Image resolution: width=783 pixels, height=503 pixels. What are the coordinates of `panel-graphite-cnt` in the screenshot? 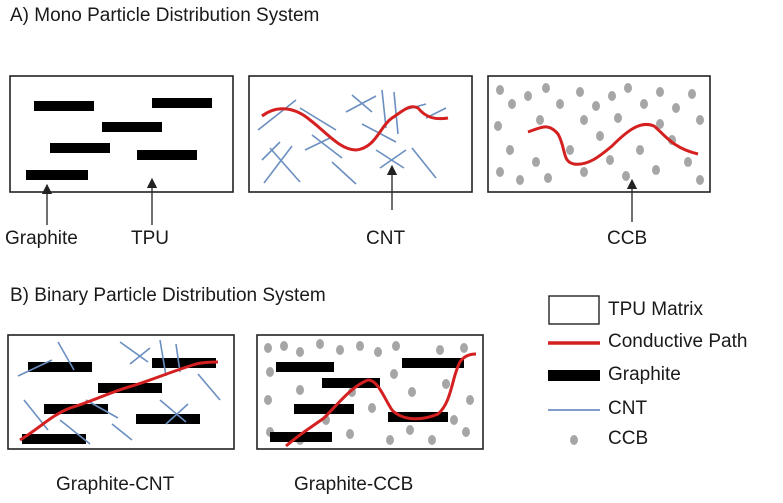 It's located at (121, 392).